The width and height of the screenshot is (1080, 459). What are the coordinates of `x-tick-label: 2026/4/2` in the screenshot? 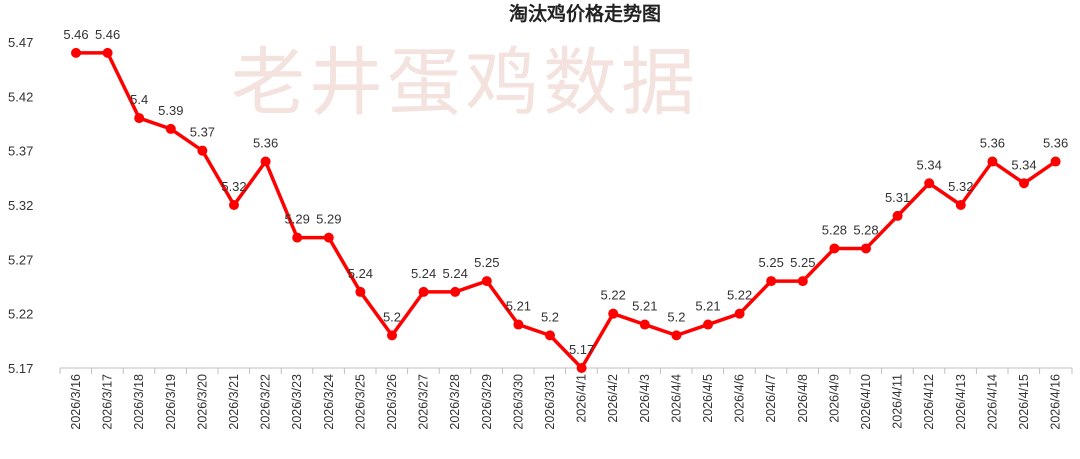 It's located at (613, 398).